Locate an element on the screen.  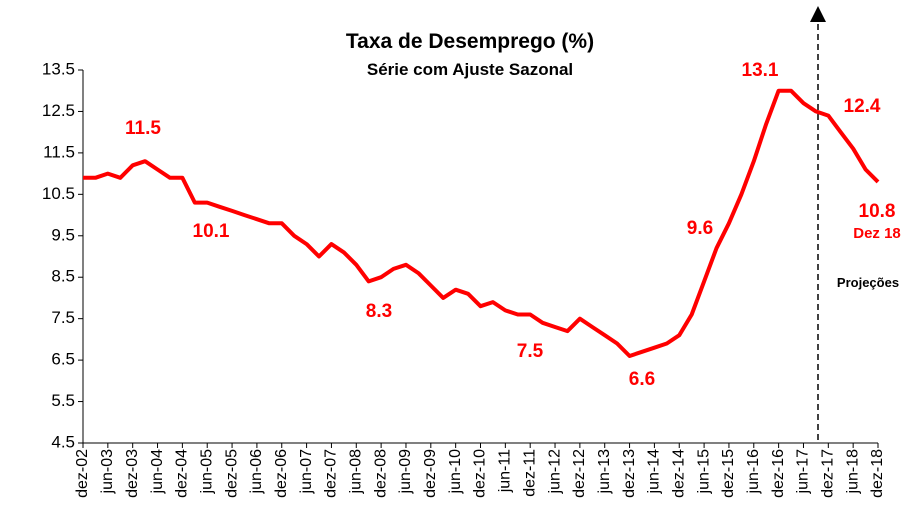
x-tick-label: jun-04 is located at coordinates (157, 472).